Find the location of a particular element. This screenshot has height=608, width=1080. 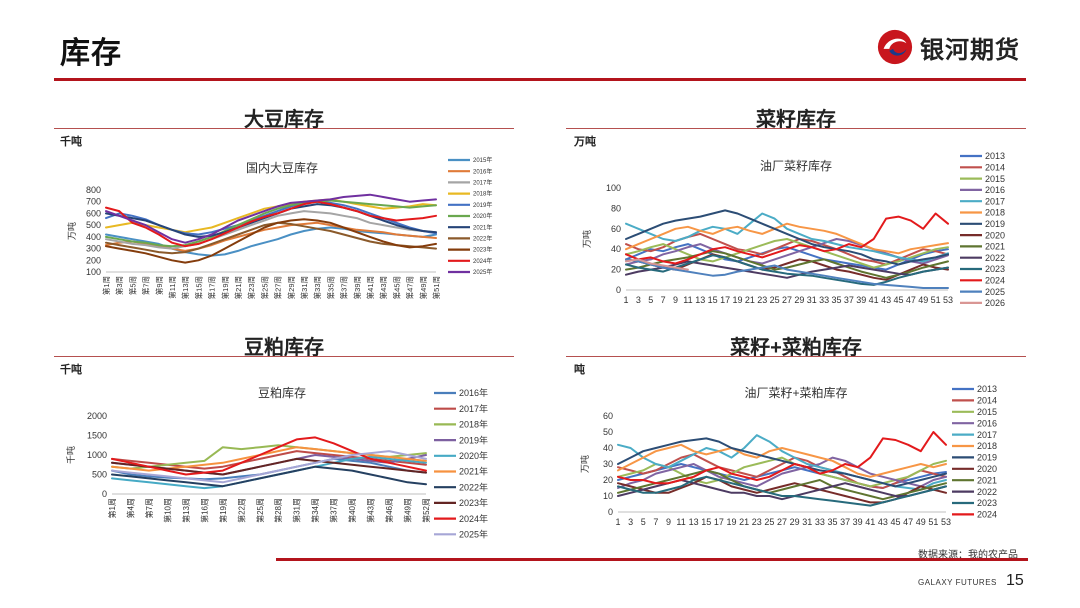

soymeal-legend-label: 2016年 is located at coordinates (473, 392).